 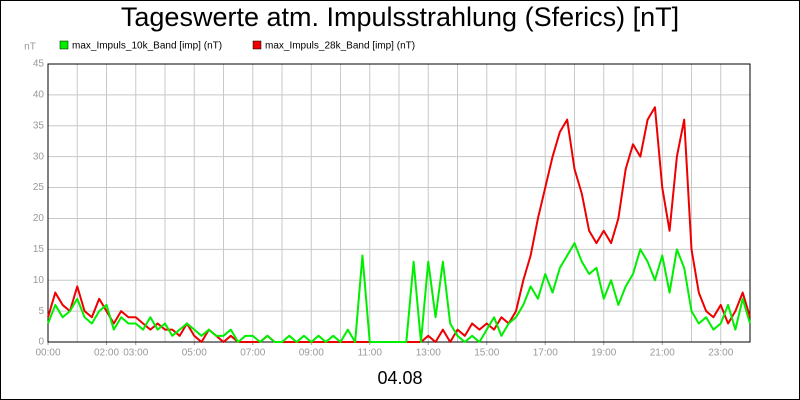 I want to click on y-tick-label: 30, so click(x=39, y=156).